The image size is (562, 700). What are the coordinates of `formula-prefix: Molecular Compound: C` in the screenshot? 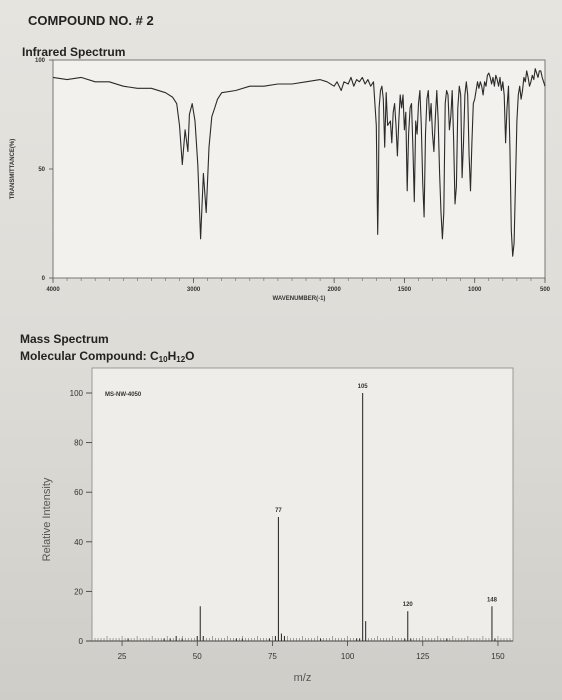 It's located at (89, 356).